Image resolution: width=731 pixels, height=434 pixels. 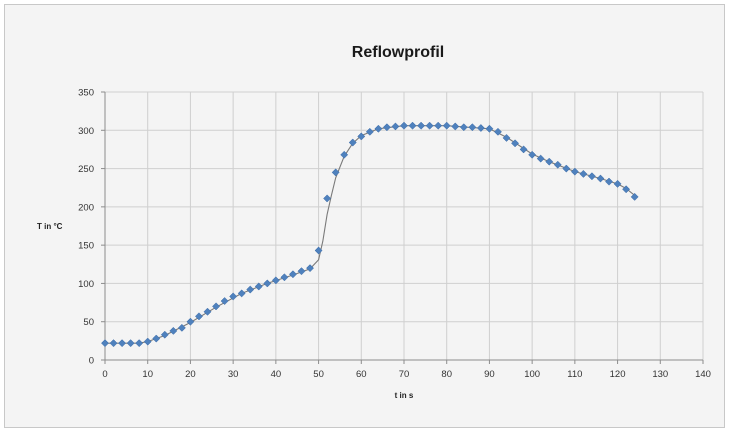 I want to click on x-tick-label: 120, so click(x=618, y=374).